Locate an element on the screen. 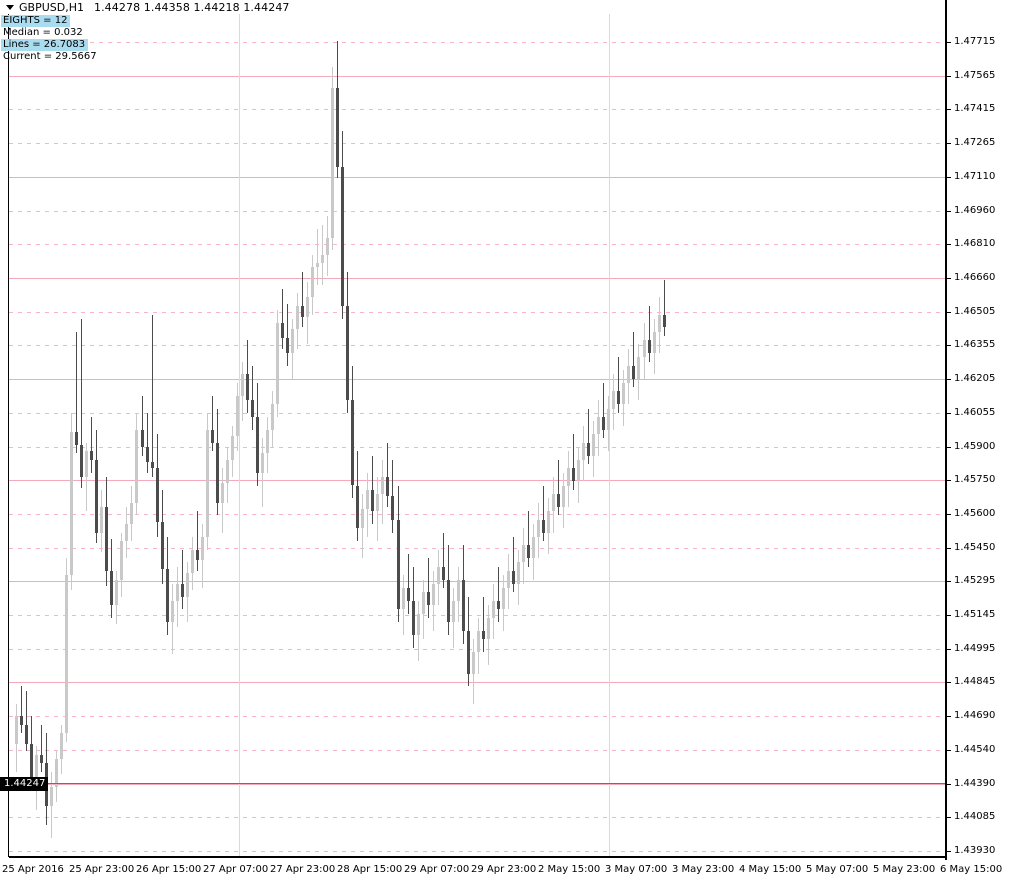 The height and width of the screenshot is (887, 1017). price-tick-label: 1.44690 is located at coordinates (975, 715).